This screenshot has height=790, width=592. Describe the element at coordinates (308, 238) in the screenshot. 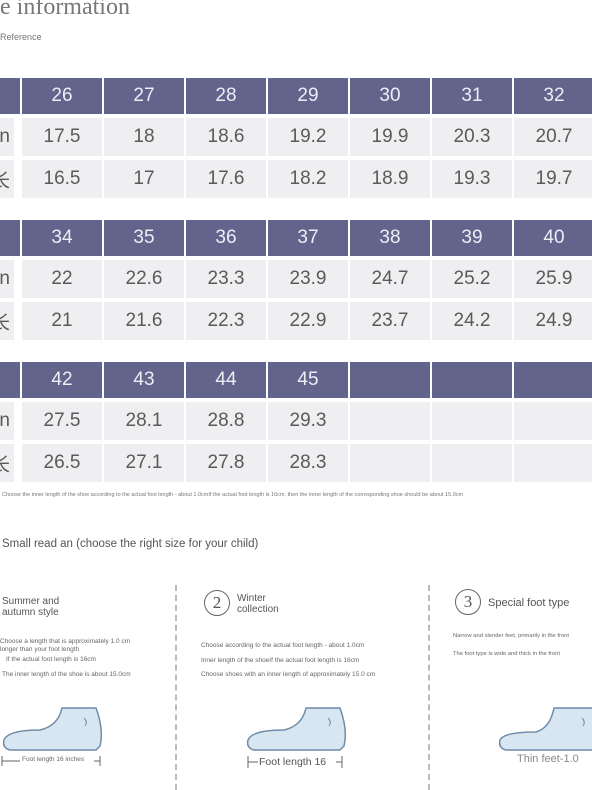

I see `header-cell: 37` at that location.